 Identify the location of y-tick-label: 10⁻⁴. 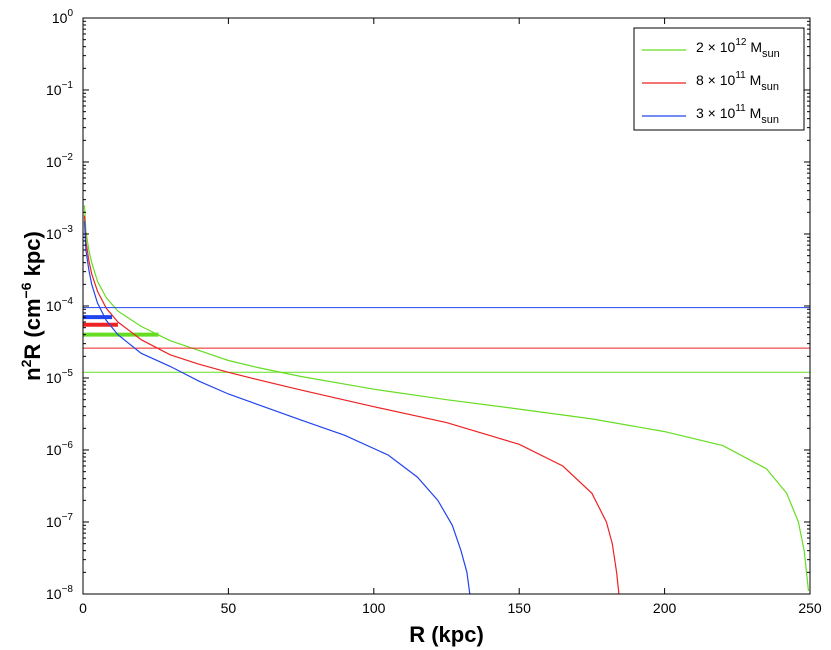
(59, 305).